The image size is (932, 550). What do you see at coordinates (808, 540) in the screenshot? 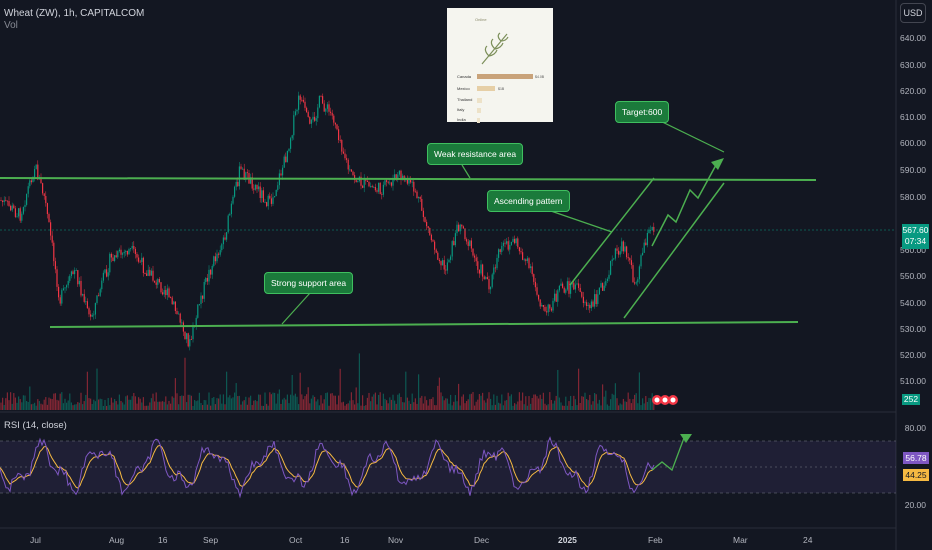
I see `time-tick: 24` at bounding box center [808, 540].